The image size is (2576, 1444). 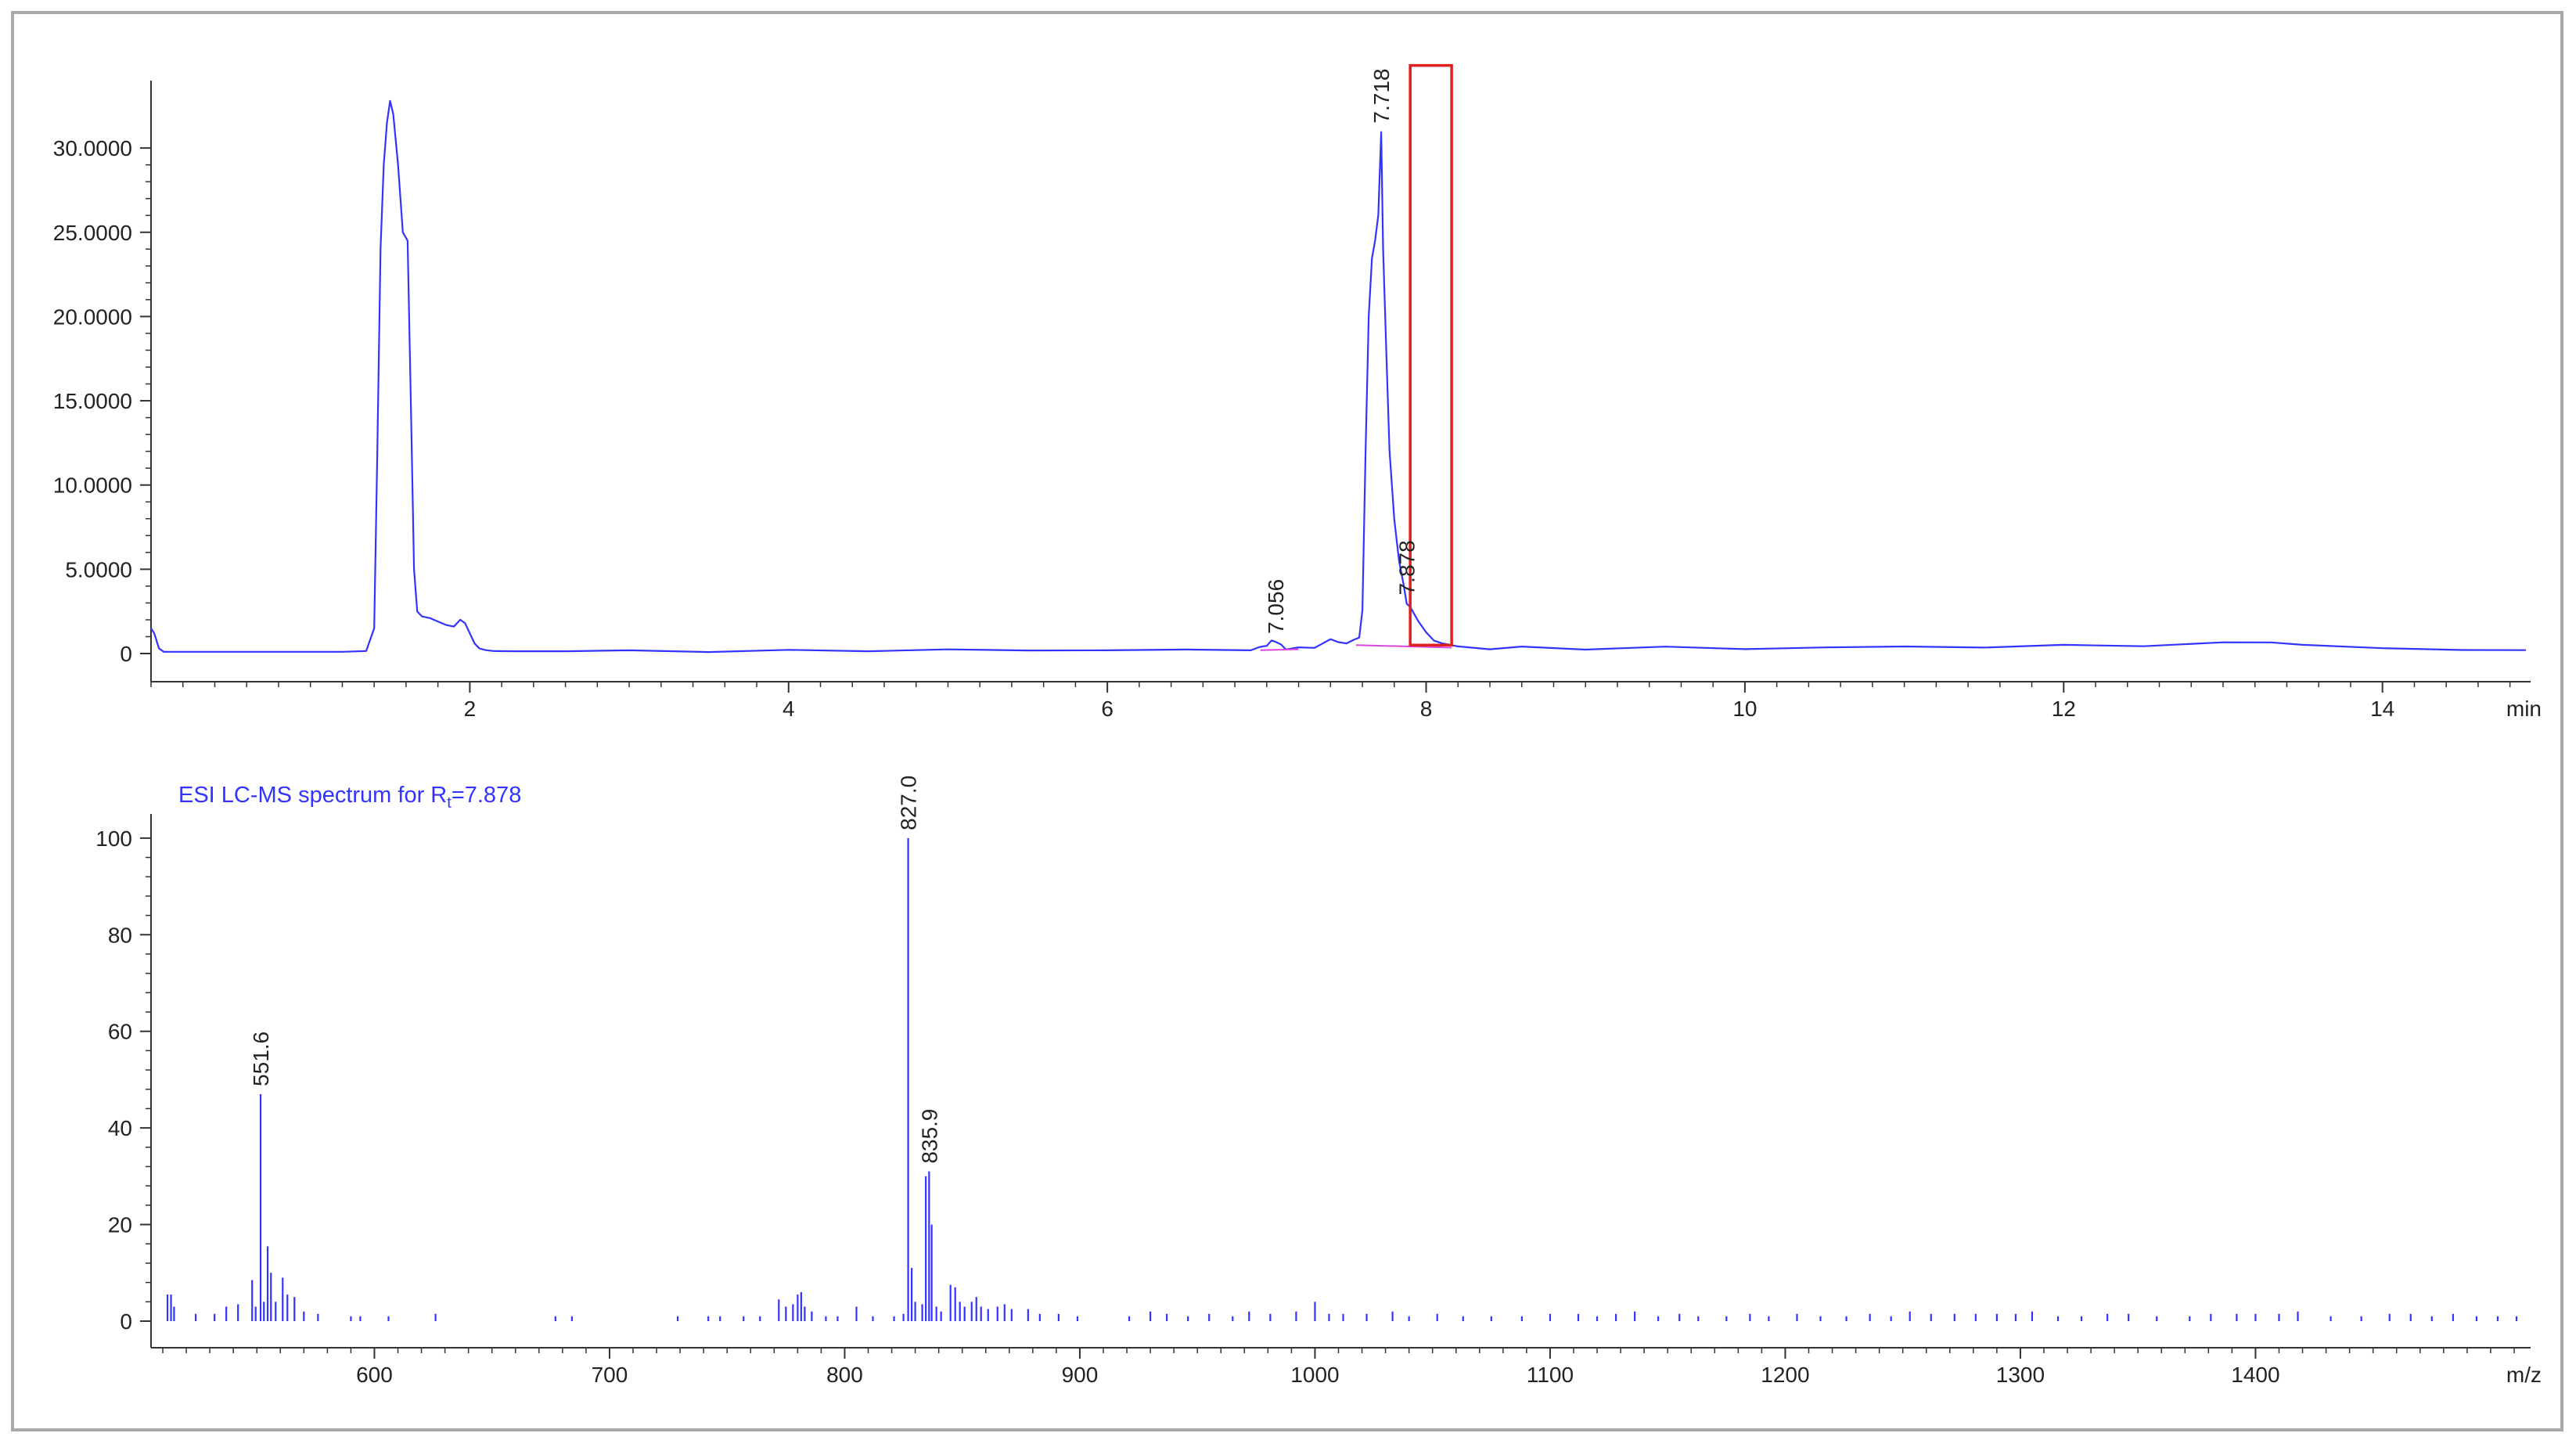 What do you see at coordinates (1426, 709) in the screenshot?
I see `chromatogram-x-tick-label: 8` at bounding box center [1426, 709].